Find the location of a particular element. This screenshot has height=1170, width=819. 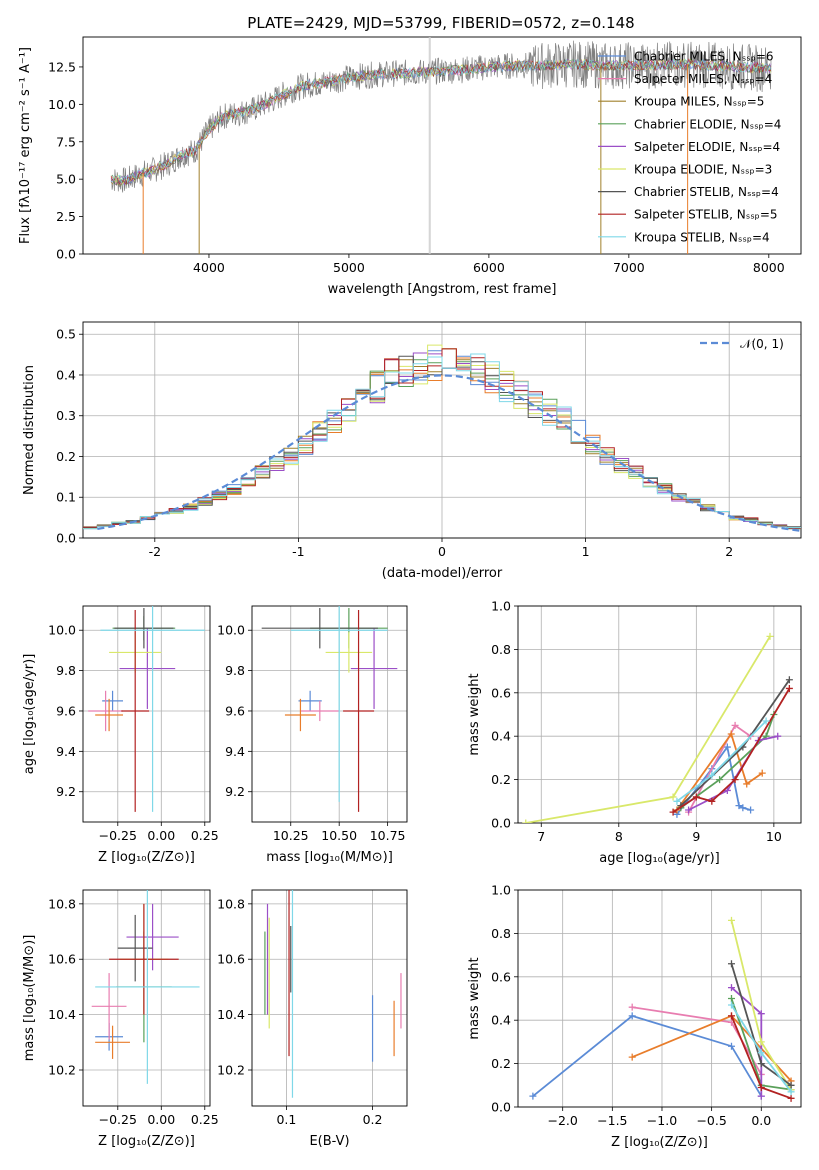

x-axis-label: mass [log₁₀(M/M⊙)] is located at coordinates (329, 857).